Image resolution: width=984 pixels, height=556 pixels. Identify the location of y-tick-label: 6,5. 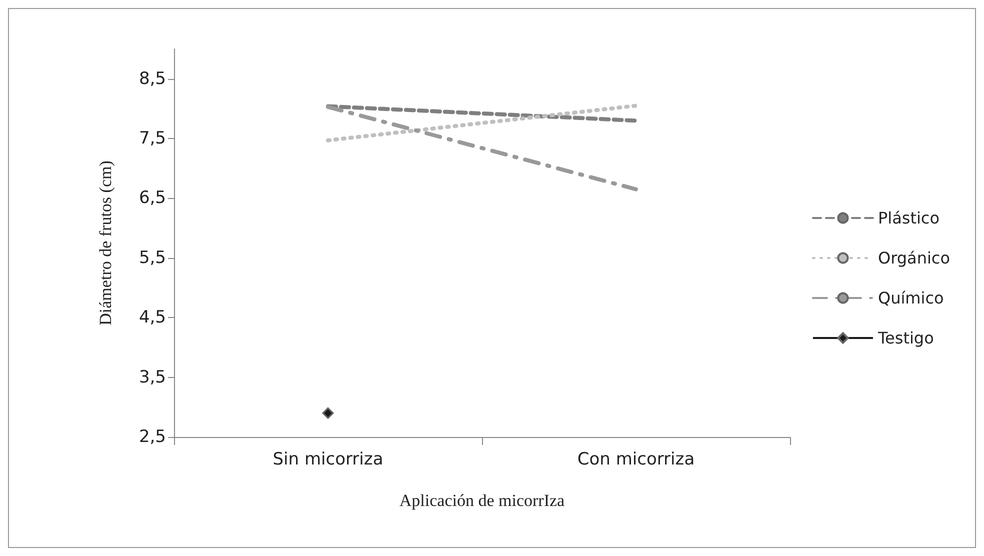
(152, 198).